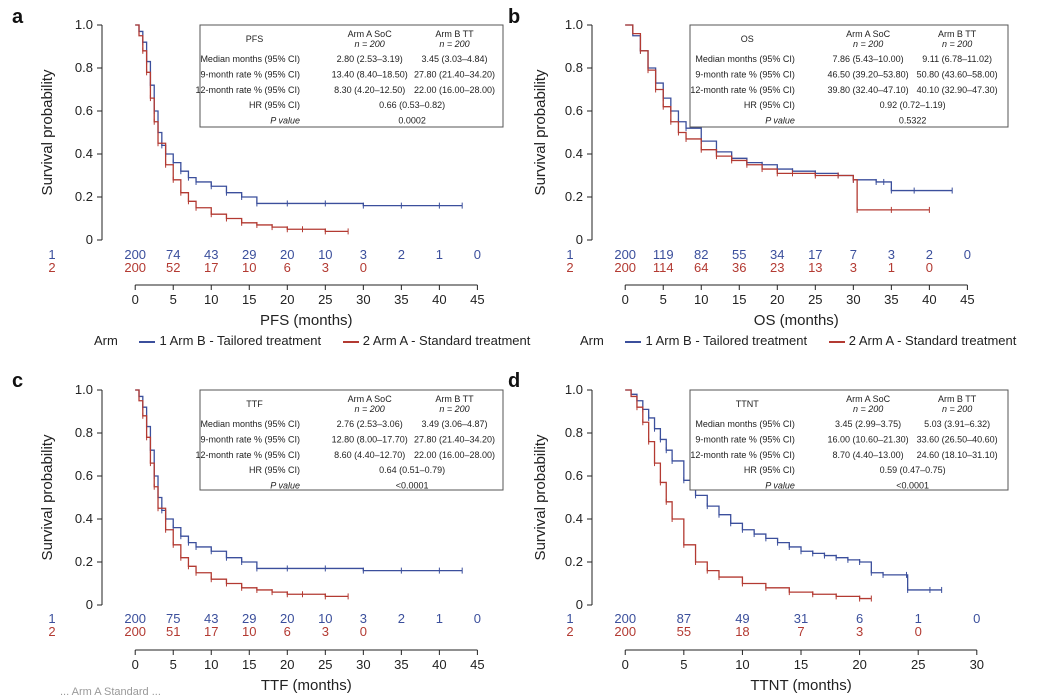 This screenshot has height=700, width=1040. What do you see at coordinates (747, 39) in the screenshot?
I see `stats-endpoint: OS` at bounding box center [747, 39].